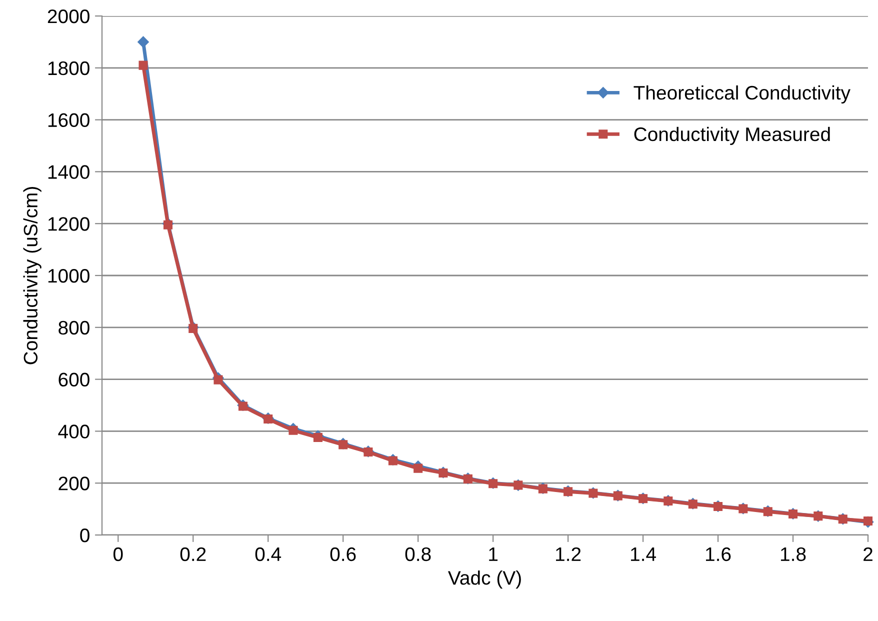 This screenshot has width=878, height=621. Describe the element at coordinates (868, 554) in the screenshot. I see `x-tick-label: 2` at that location.